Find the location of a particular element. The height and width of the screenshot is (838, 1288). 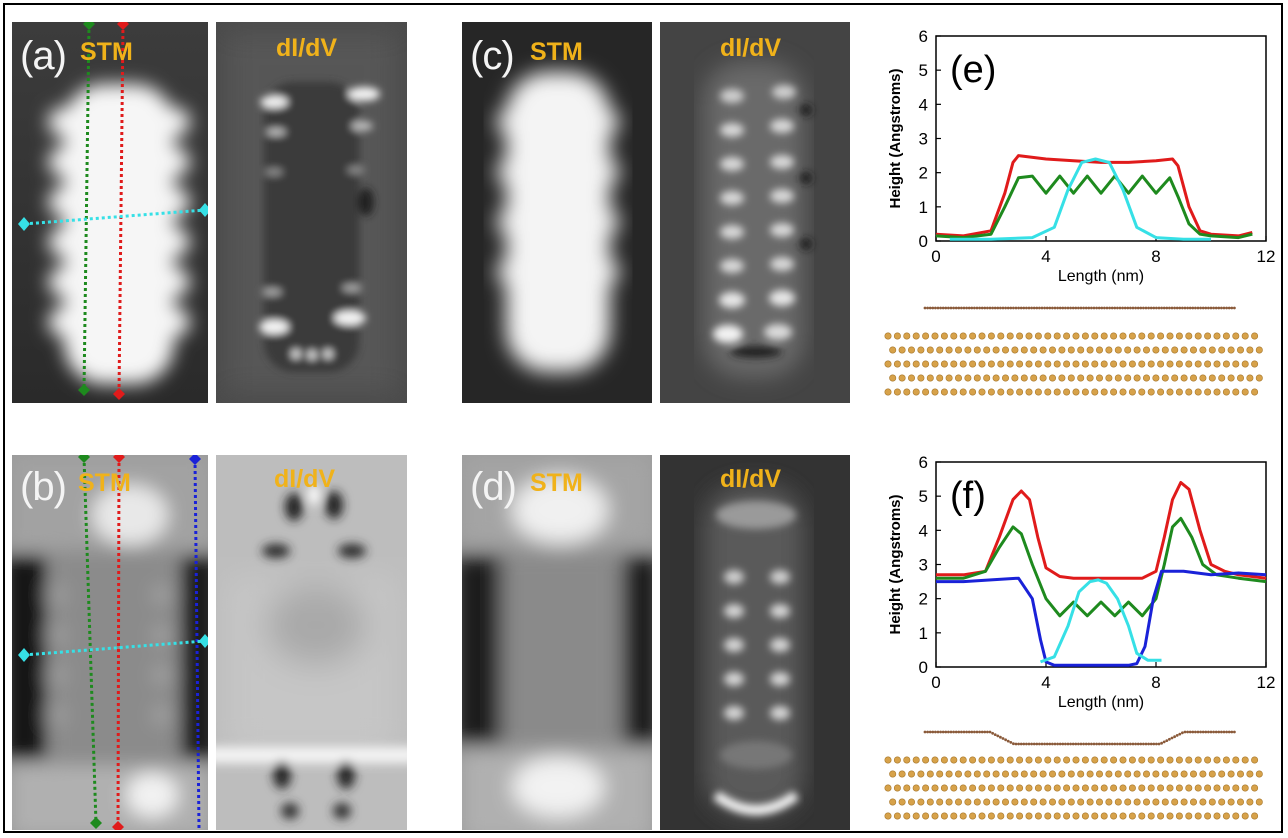

stm-tag-c: STM is located at coordinates (556, 52).